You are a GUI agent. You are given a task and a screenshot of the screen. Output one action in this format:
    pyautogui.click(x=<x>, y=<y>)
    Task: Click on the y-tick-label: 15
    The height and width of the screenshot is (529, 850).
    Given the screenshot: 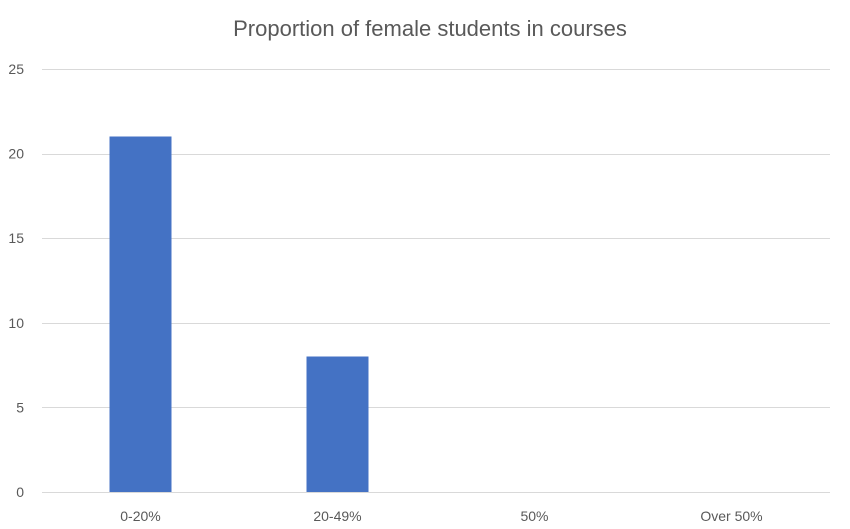 What is the action you would take?
    pyautogui.click(x=16, y=238)
    